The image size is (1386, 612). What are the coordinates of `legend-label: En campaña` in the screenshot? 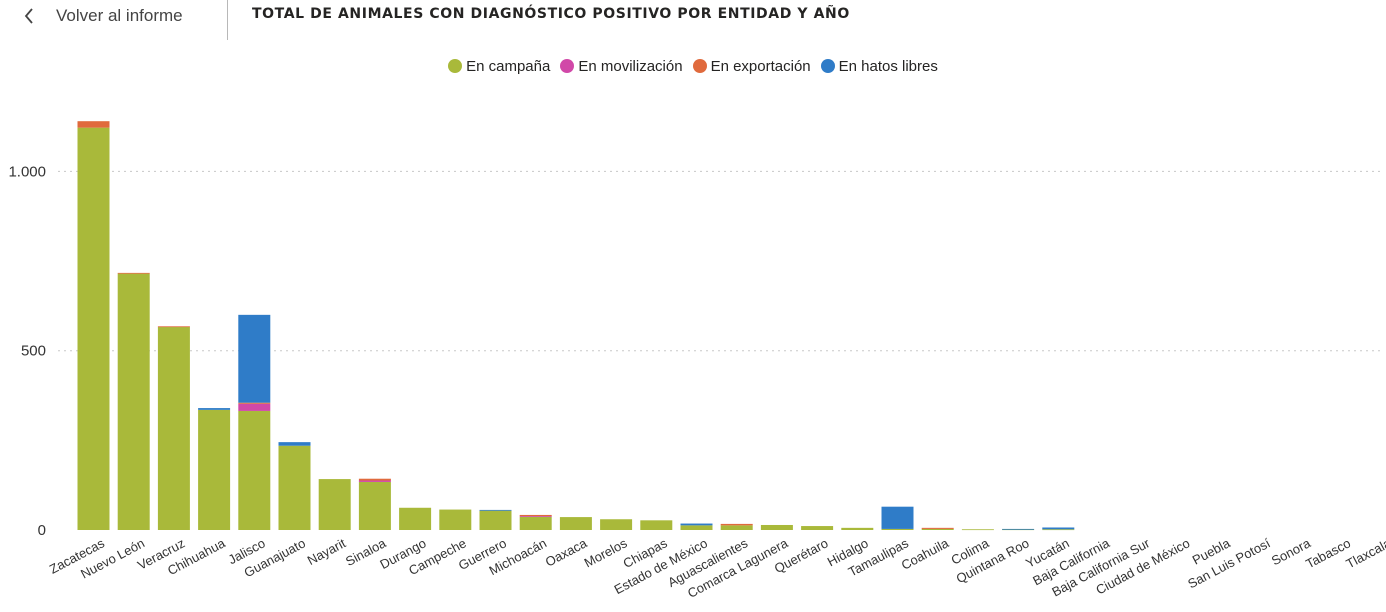 It's located at (508, 66).